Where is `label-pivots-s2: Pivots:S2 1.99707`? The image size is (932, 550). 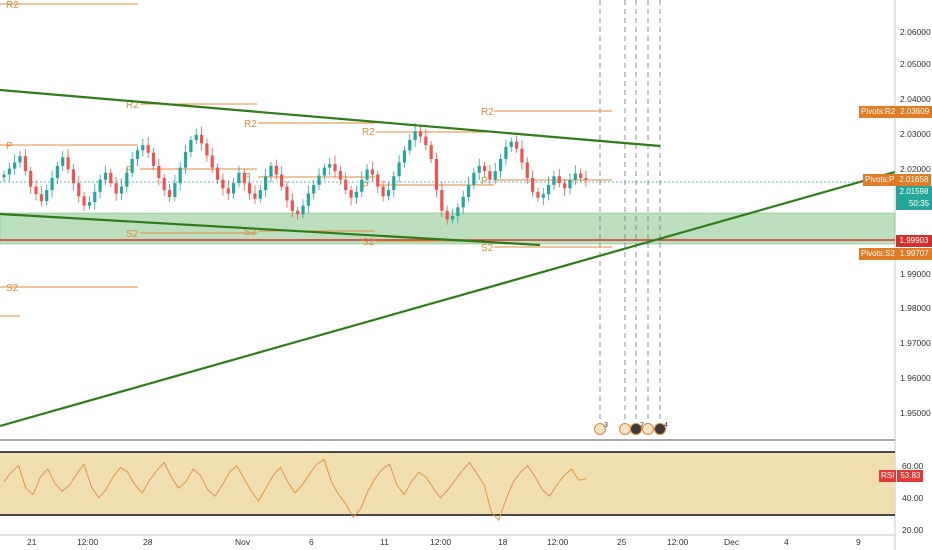
label-pivots-s2: Pivots:S2 1.99707 is located at coordinates (895, 254).